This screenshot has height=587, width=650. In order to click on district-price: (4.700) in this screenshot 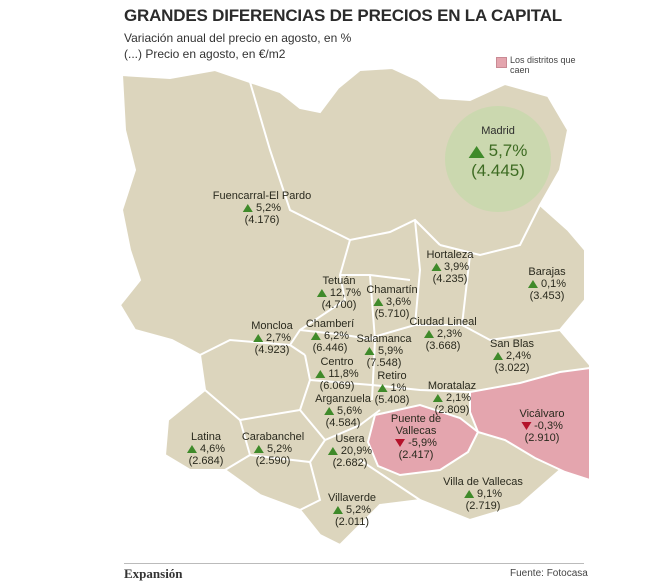, I will do `click(339, 305)`.